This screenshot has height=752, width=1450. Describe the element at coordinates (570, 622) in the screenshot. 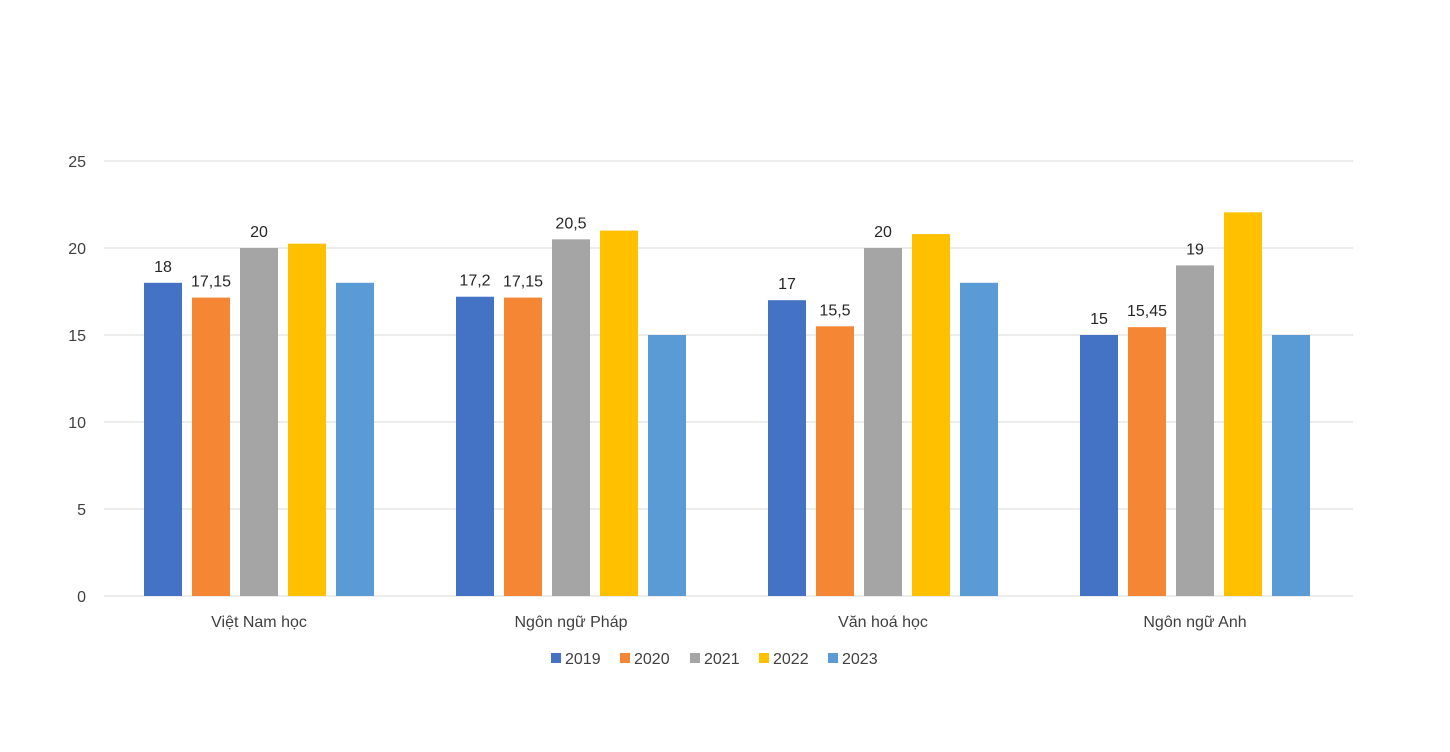

I see `x-category-label: Ngôn ngữ Pháp` at that location.